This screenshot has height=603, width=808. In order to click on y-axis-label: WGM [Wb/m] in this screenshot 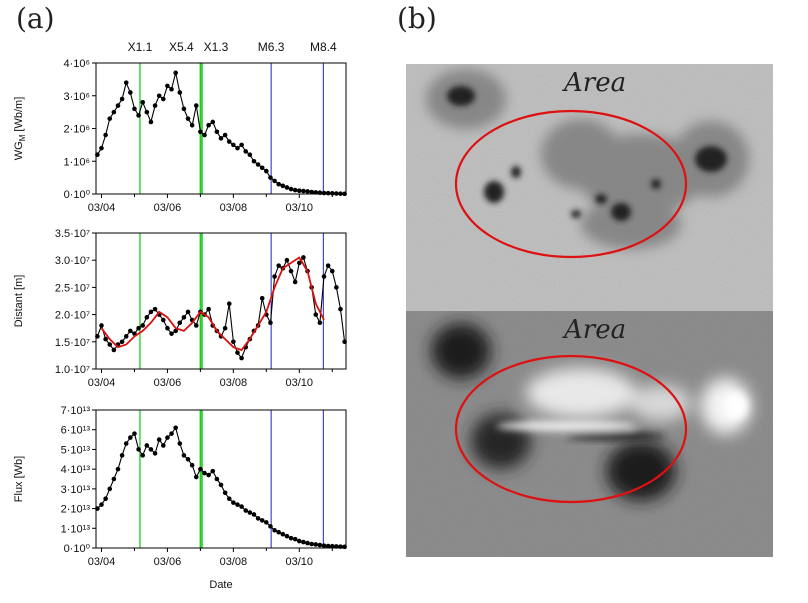, I will do `click(20, 129)`.